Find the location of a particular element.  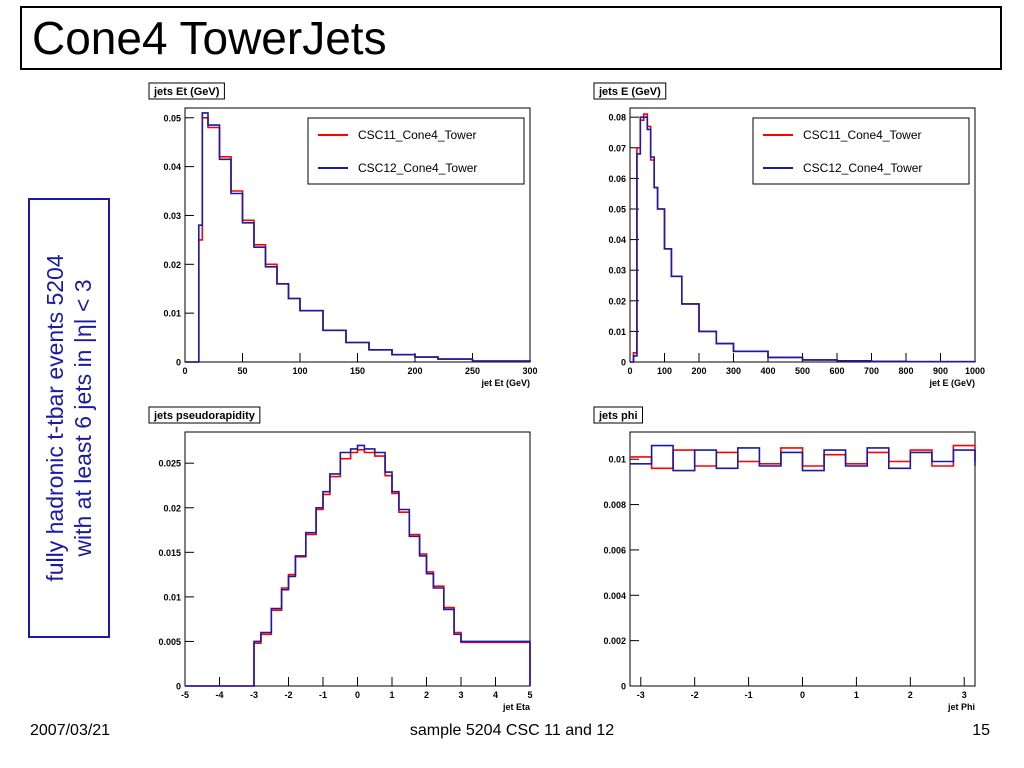

x-tick-label: 250 is located at coordinates (472, 371).